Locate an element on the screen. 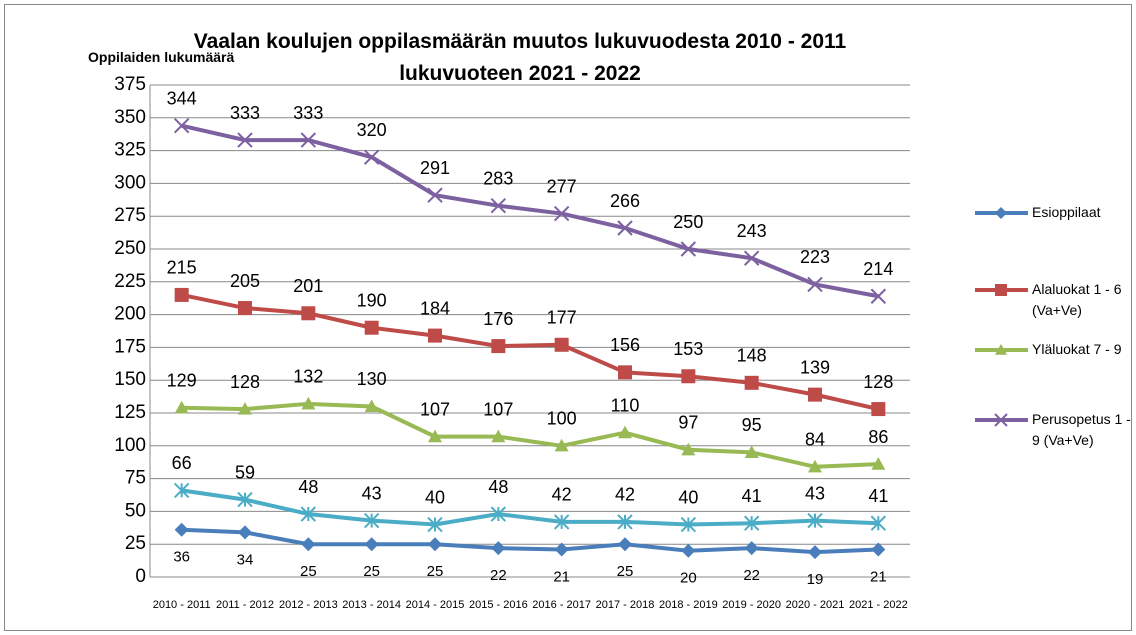 This screenshot has width=1136, height=635. data-label: 130 is located at coordinates (372, 379).